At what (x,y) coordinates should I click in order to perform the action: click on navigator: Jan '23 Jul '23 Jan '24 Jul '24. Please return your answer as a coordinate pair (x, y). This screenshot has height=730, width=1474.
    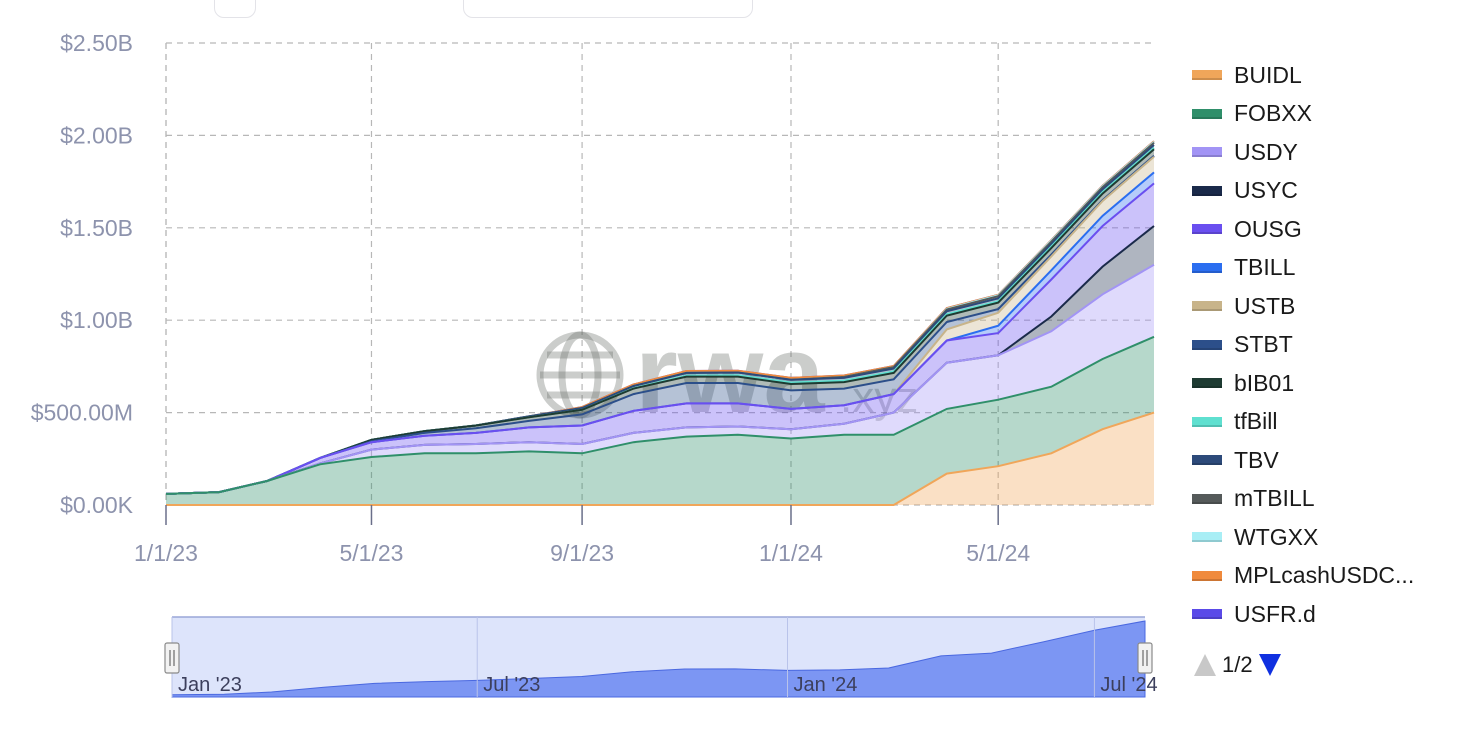
    Looking at the image, I should click on (661, 657).